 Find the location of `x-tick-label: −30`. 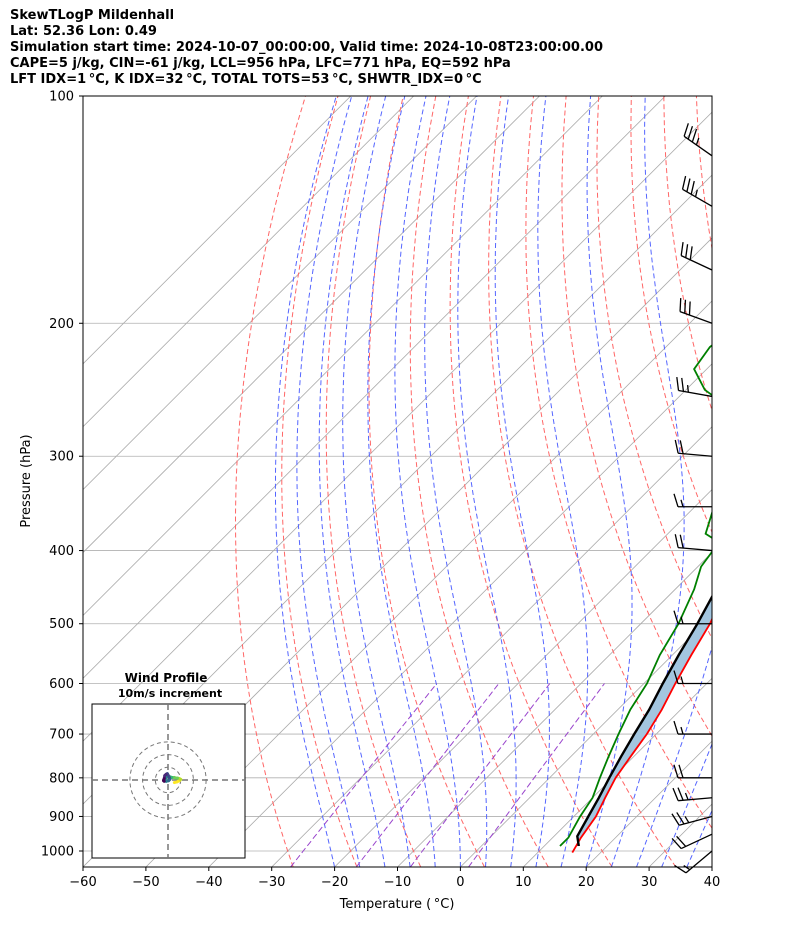

x-tick-label: −30 is located at coordinates (271, 882).